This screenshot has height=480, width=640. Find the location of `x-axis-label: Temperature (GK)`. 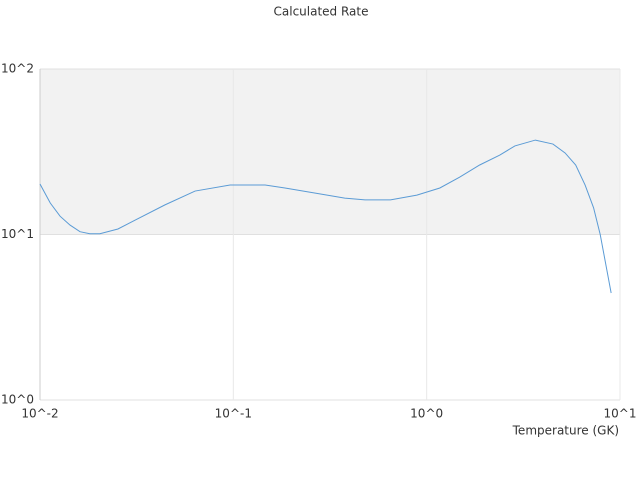

x-axis-label: Temperature (GK) is located at coordinates (565, 431).